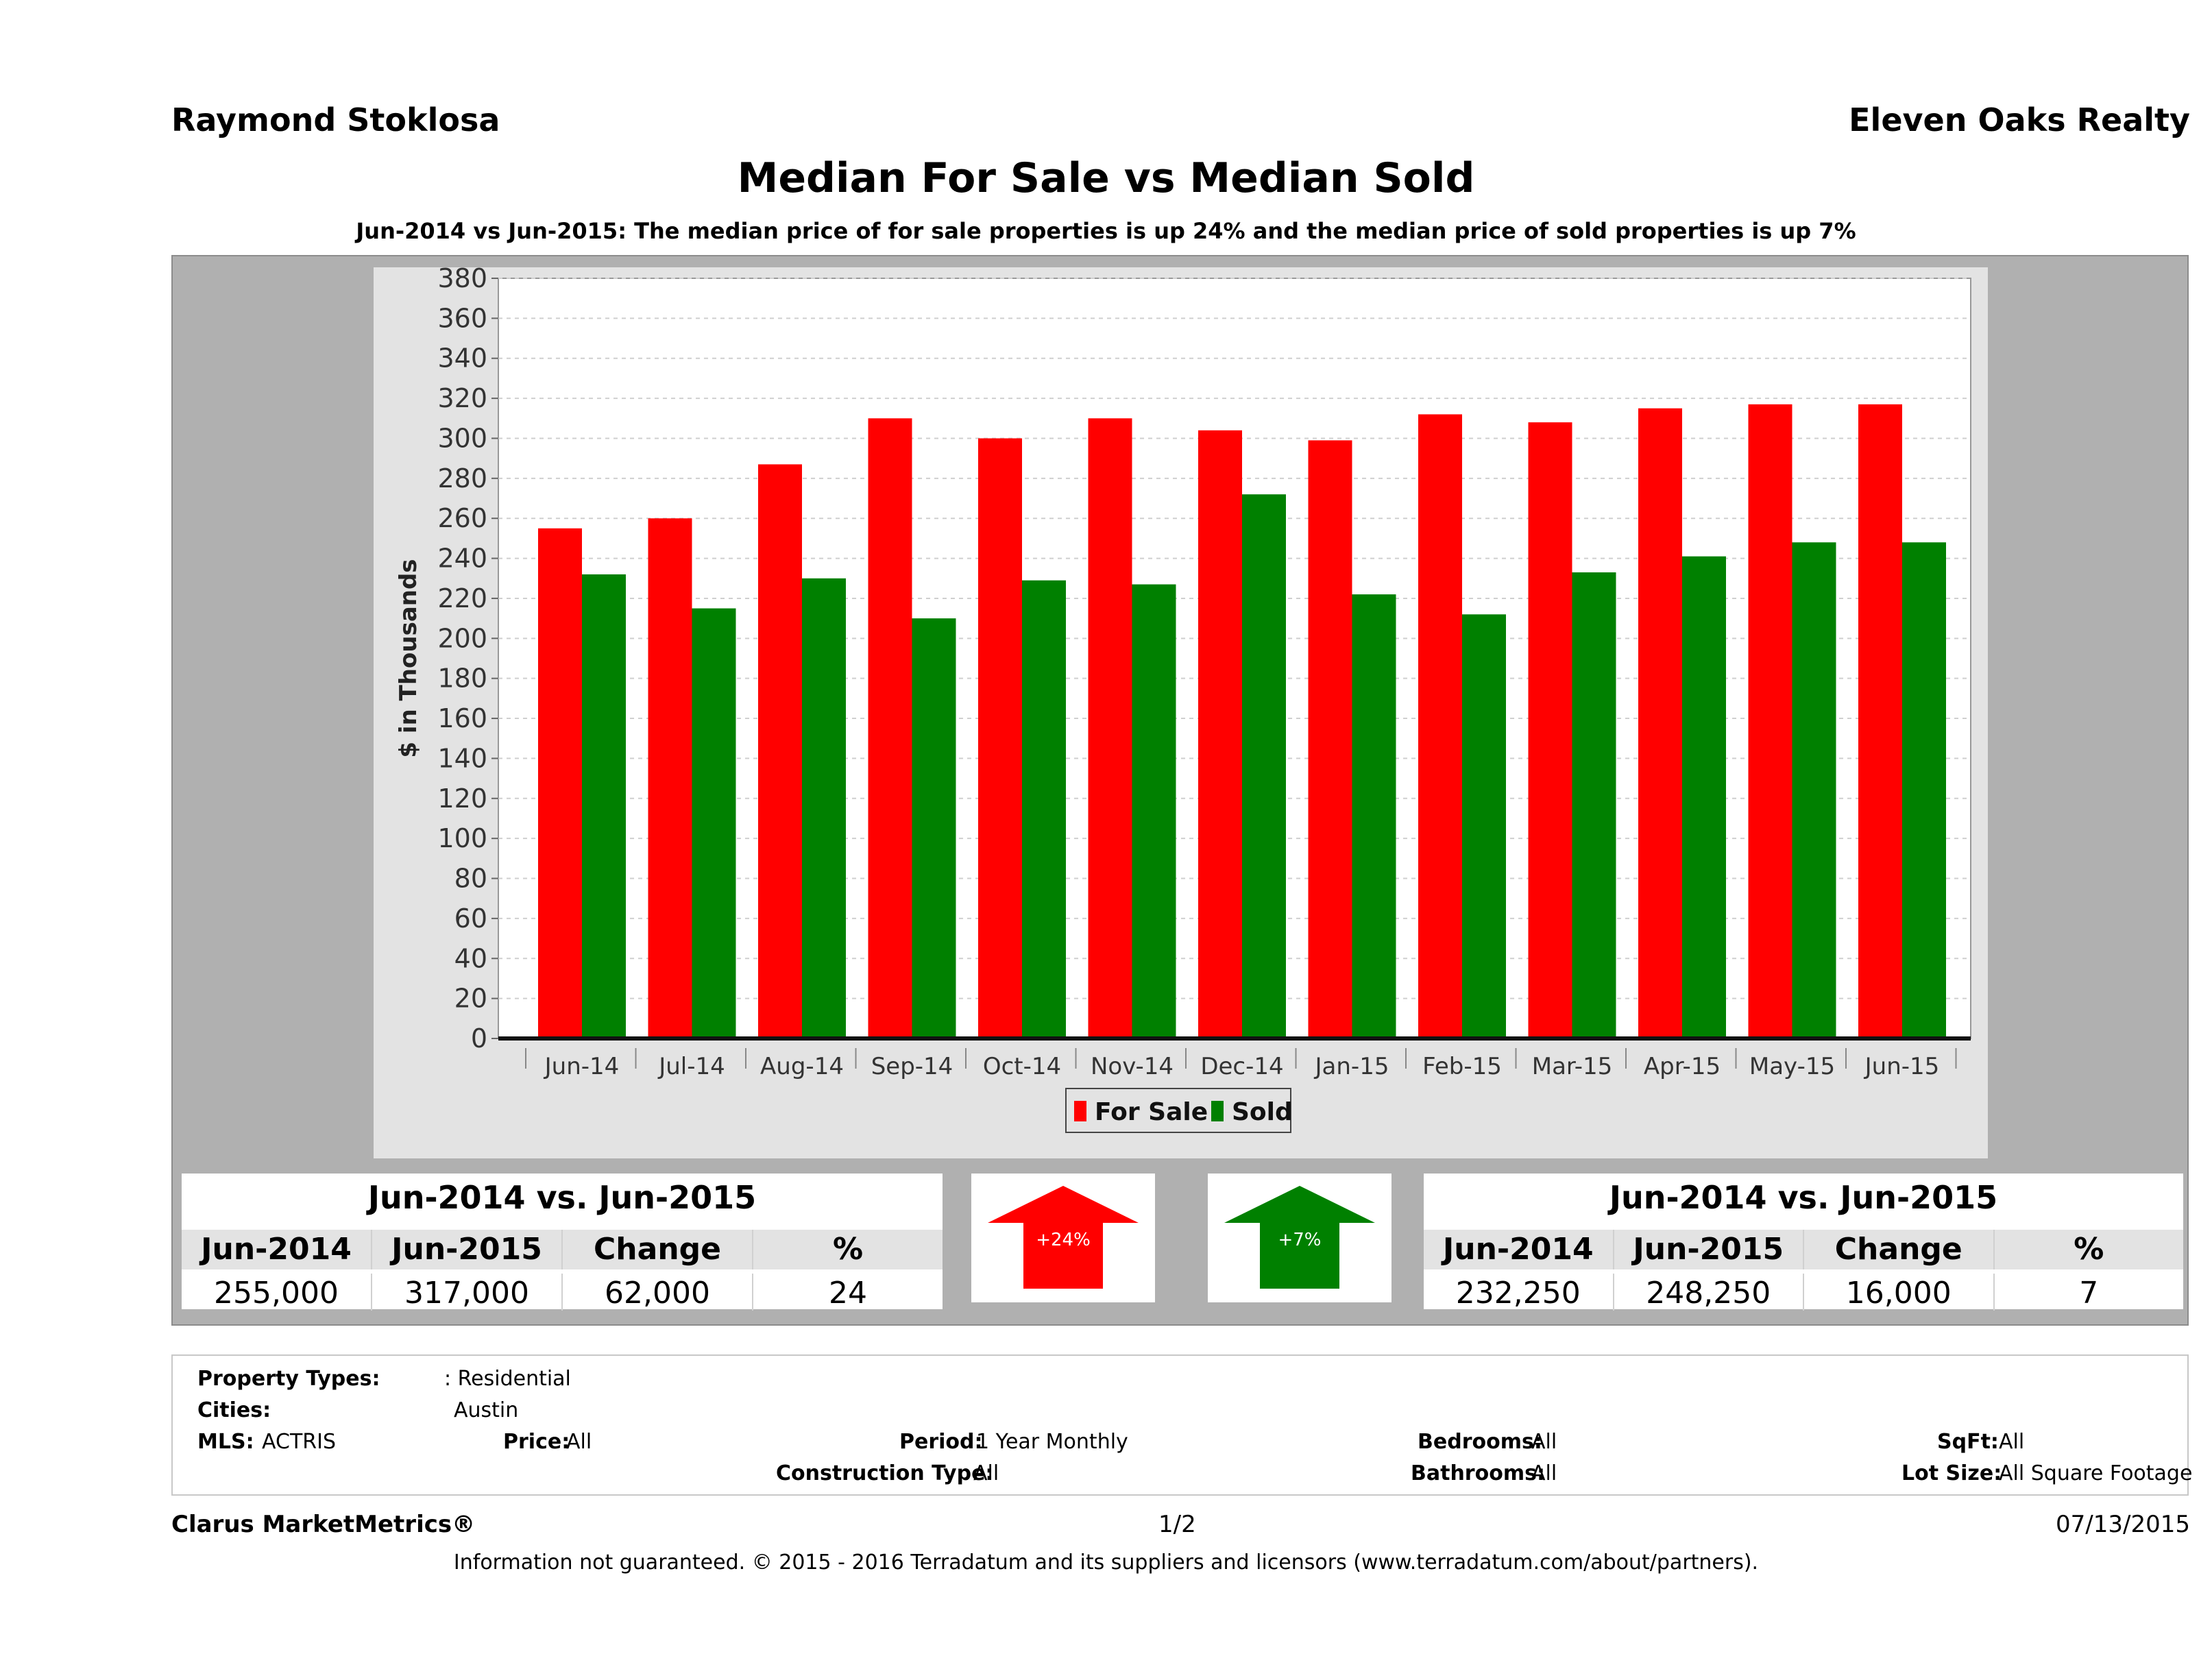  I want to click on company-name: Eleven Oaks Realty, so click(2019, 119).